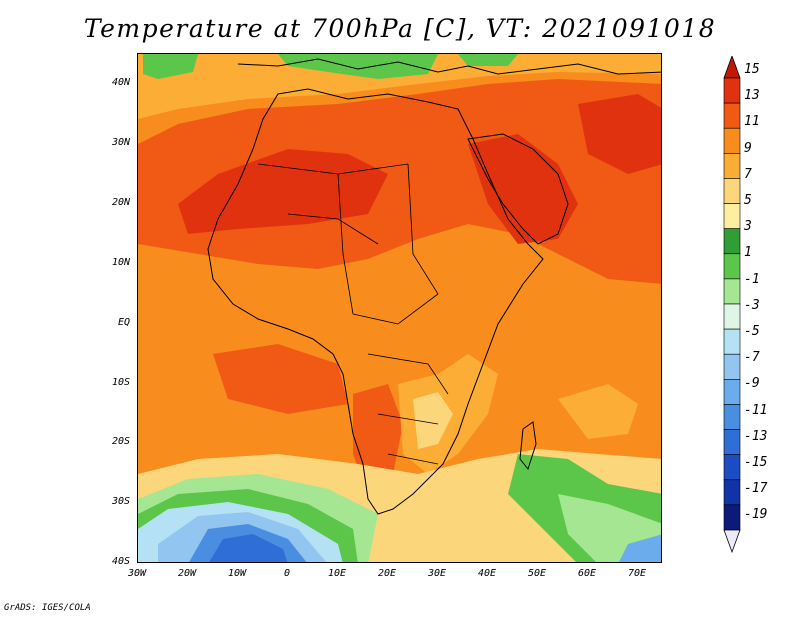 The height and width of the screenshot is (618, 800). What do you see at coordinates (752, 305) in the screenshot?
I see `colorbar-label: -3` at bounding box center [752, 305].